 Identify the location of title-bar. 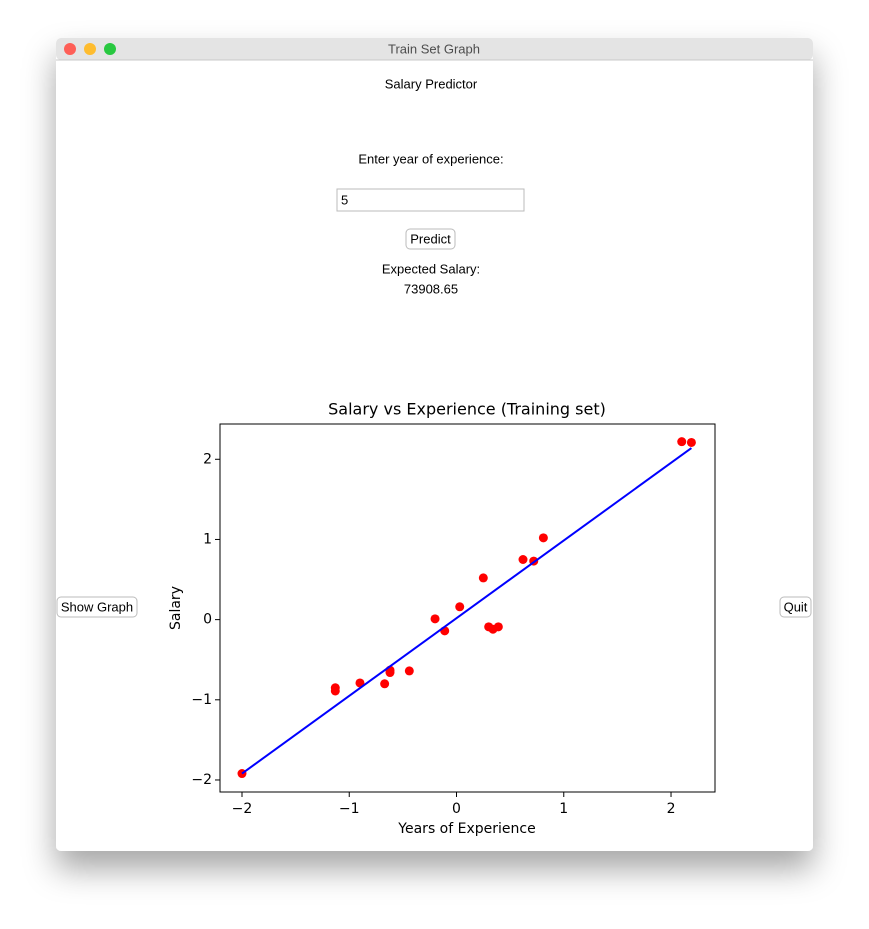
(434, 49).